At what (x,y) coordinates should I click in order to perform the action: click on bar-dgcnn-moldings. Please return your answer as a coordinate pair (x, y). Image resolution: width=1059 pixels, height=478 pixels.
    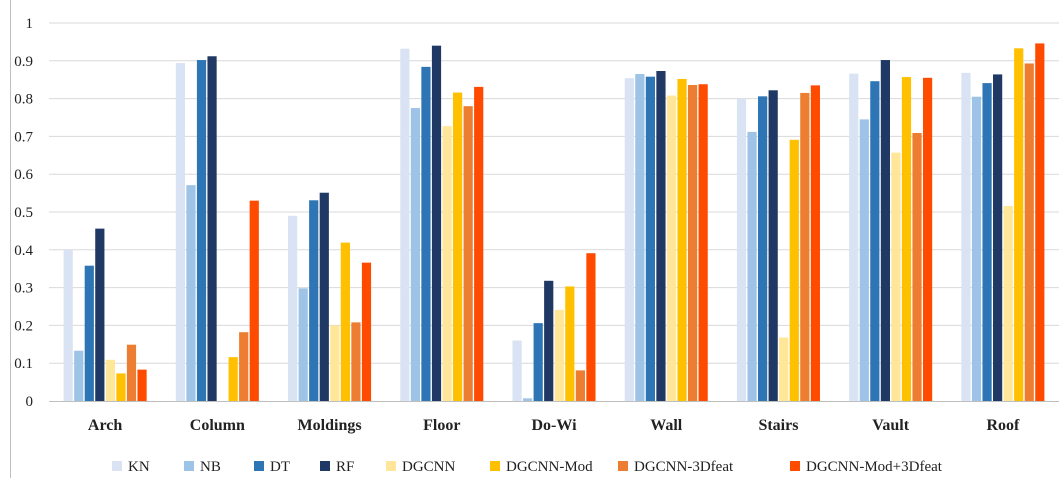
    Looking at the image, I should click on (335, 363).